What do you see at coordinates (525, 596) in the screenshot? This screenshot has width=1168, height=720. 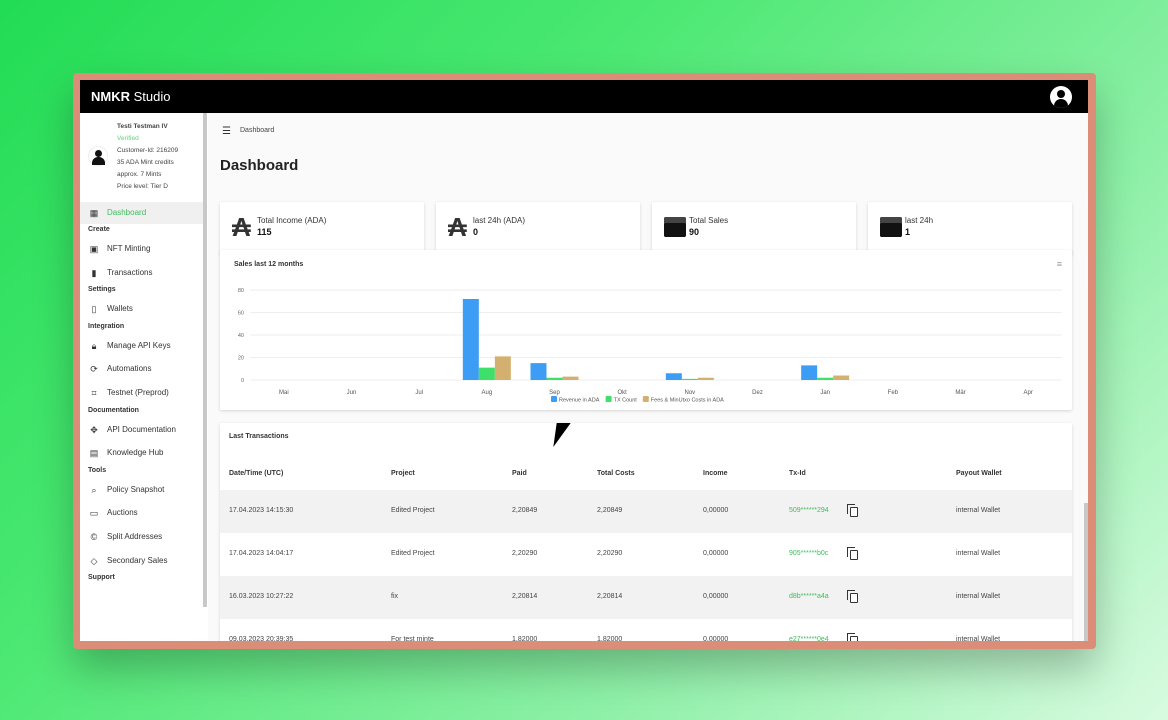 I see `table-cell: 2,20814` at bounding box center [525, 596].